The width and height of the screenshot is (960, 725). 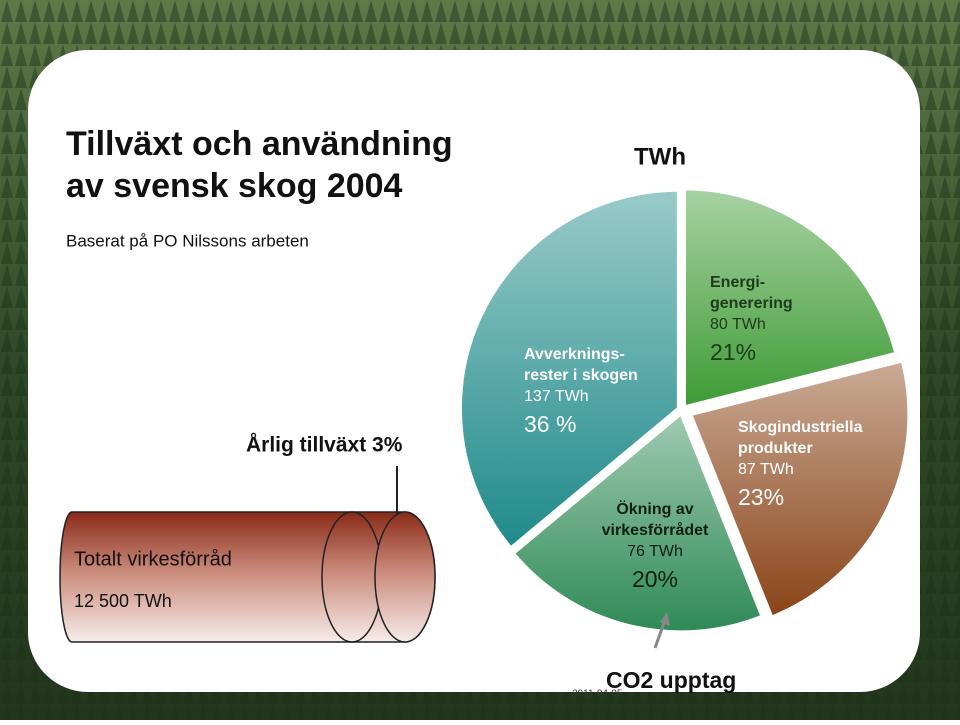 What do you see at coordinates (660, 156) in the screenshot?
I see `chart-title: TWh` at bounding box center [660, 156].